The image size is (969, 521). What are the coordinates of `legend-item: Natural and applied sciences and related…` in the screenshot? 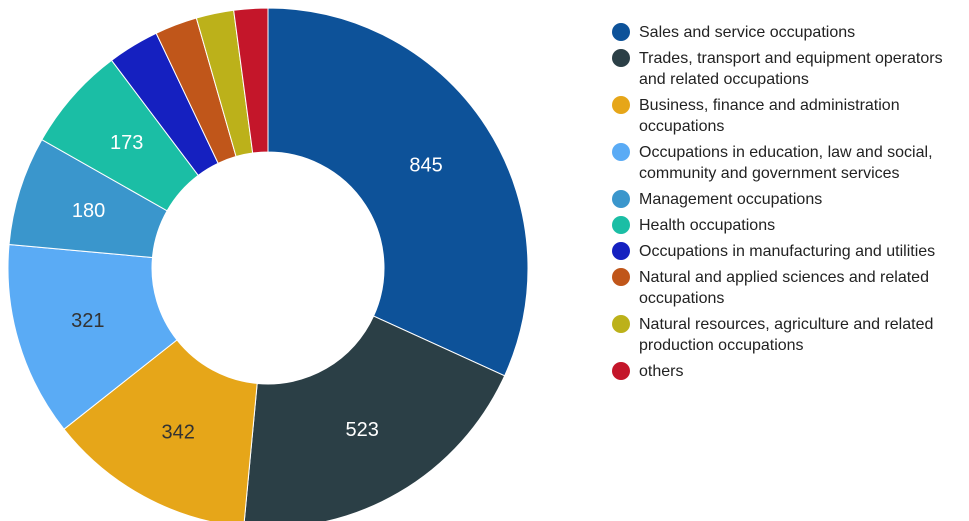 It's located at (790, 288).